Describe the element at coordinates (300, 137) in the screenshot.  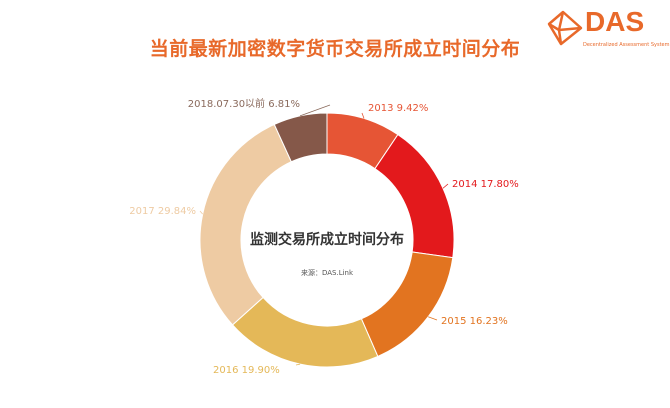
I see `slice-2018.07.30以前` at that location.